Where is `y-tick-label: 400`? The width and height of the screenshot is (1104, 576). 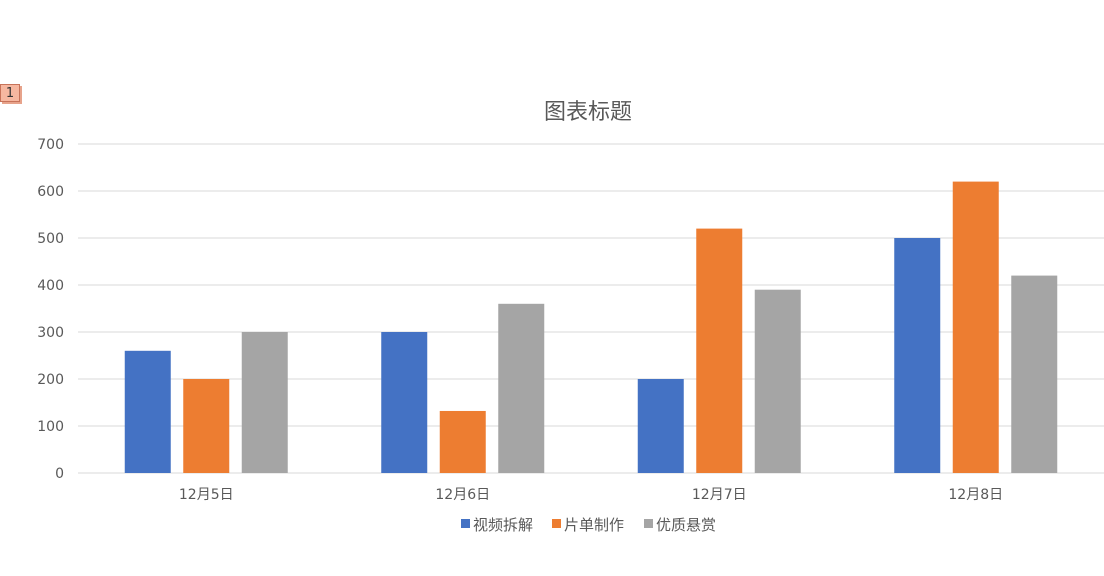 y-tick-label: 400 is located at coordinates (50, 286).